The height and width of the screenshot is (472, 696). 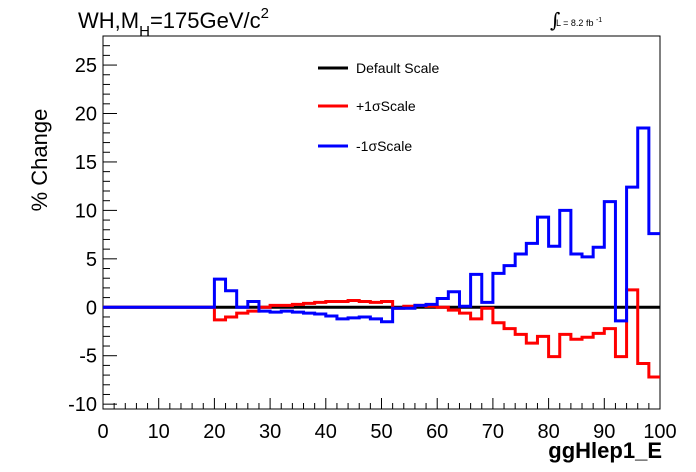 What do you see at coordinates (599, 20) in the screenshot?
I see `luminosity-superscript: -1` at bounding box center [599, 20].